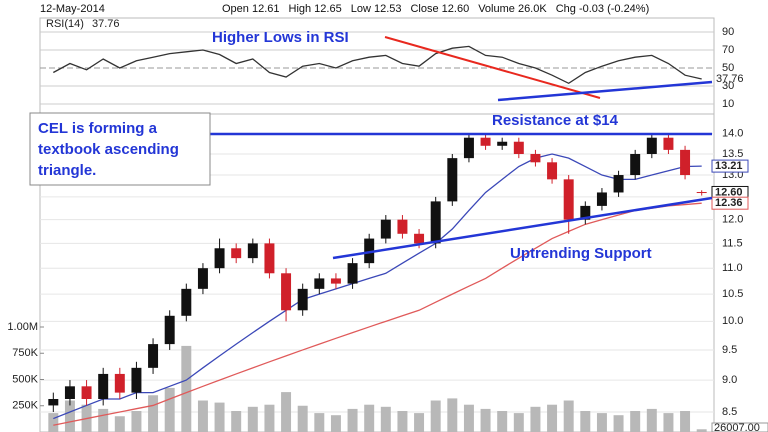 The height and width of the screenshot is (432, 768). Describe the element at coordinates (280, 37) in the screenshot. I see `annotation: Higher Lows in RSI` at that location.